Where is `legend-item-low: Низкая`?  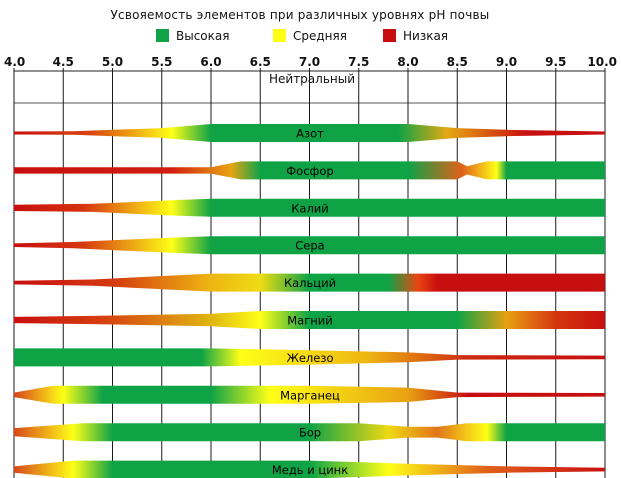
legend-item-low: Низкая is located at coordinates (415, 37).